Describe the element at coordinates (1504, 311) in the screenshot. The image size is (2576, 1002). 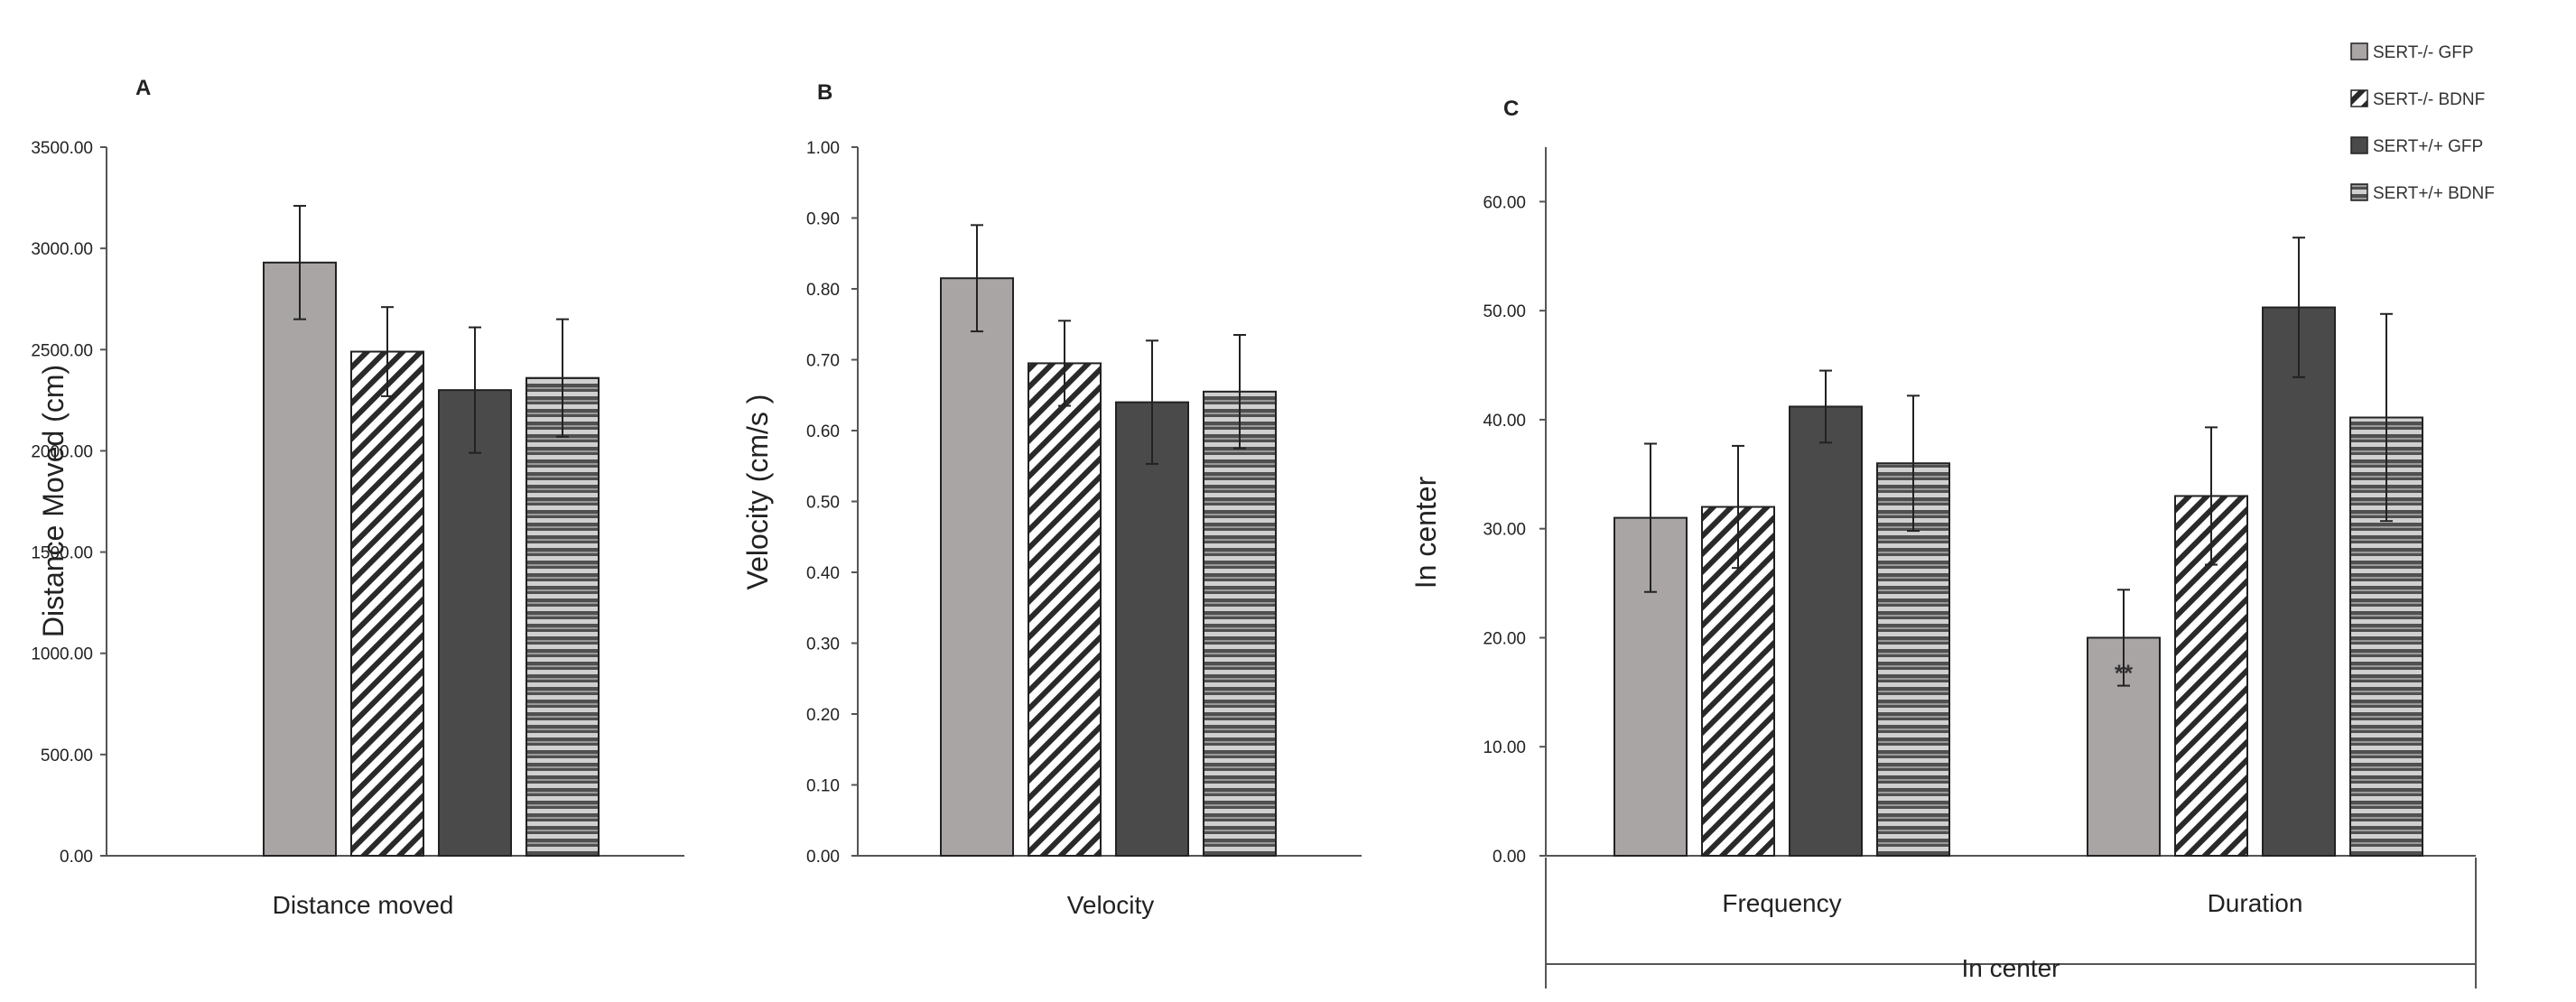
I see `y-tick-label: 50.00` at that location.